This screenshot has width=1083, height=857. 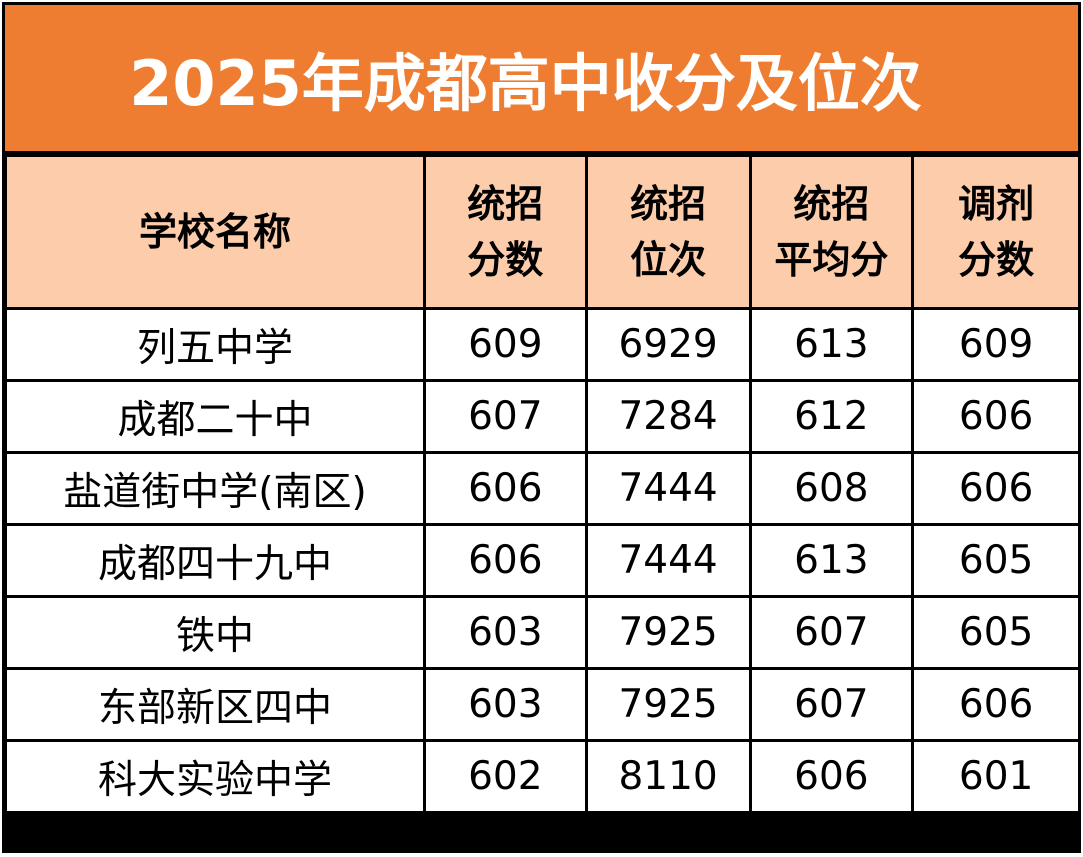 I want to click on table-row: 列五中学 609 6929 613 609, so click(x=542, y=344).